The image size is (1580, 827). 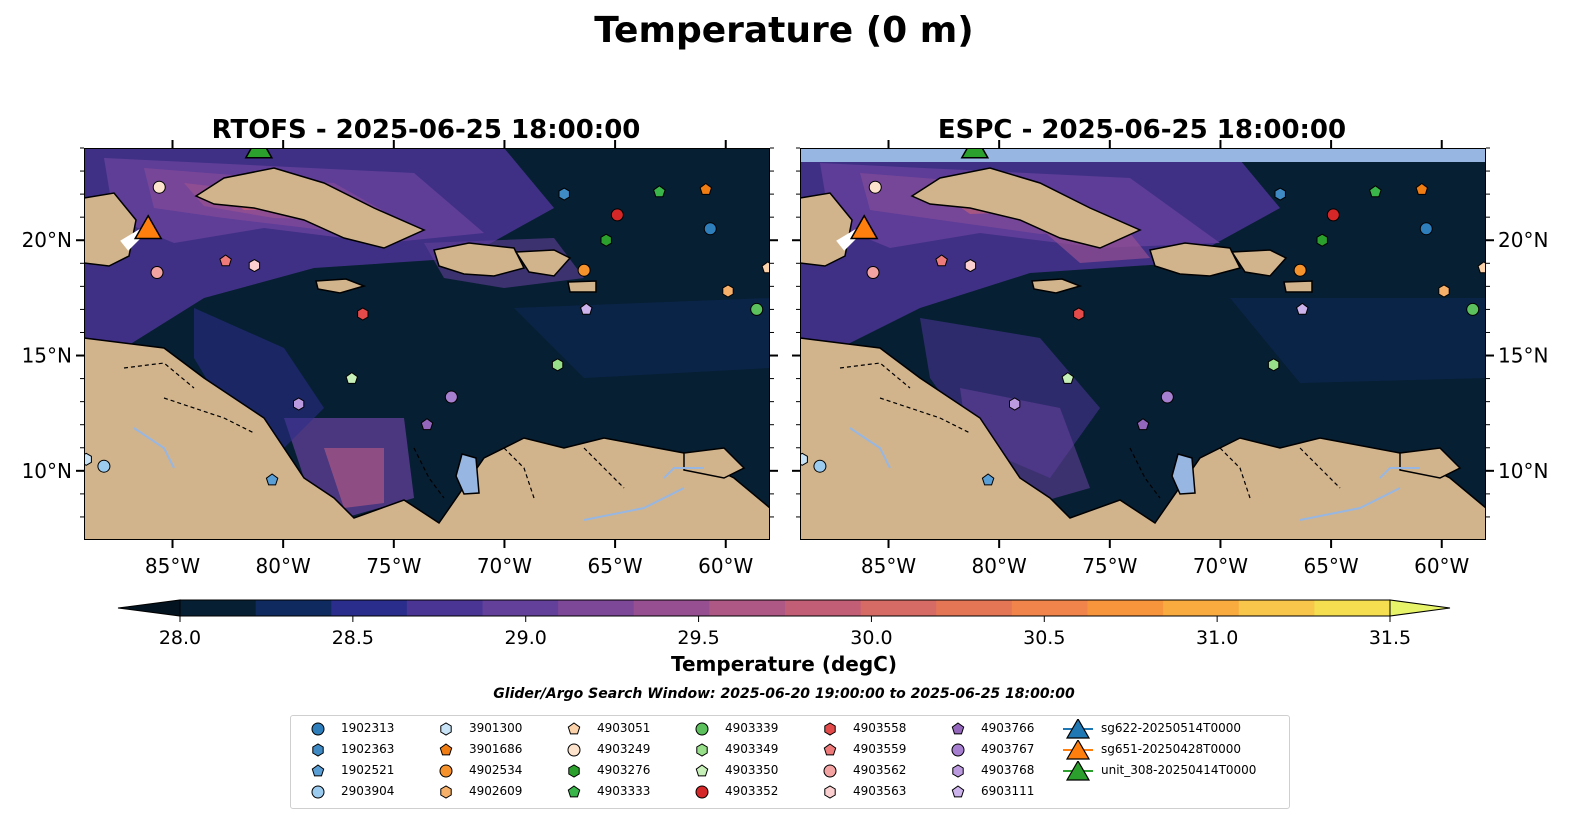 I want to click on legend-label: 4903276, so click(x=624, y=770).